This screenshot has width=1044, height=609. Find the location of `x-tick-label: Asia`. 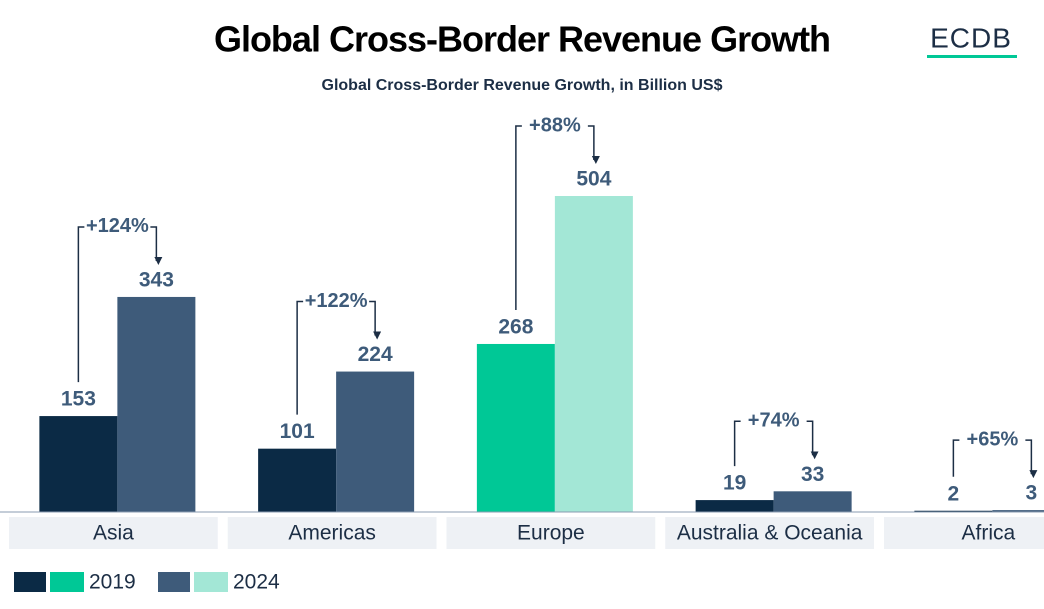

x-tick-label: Asia is located at coordinates (113, 533).